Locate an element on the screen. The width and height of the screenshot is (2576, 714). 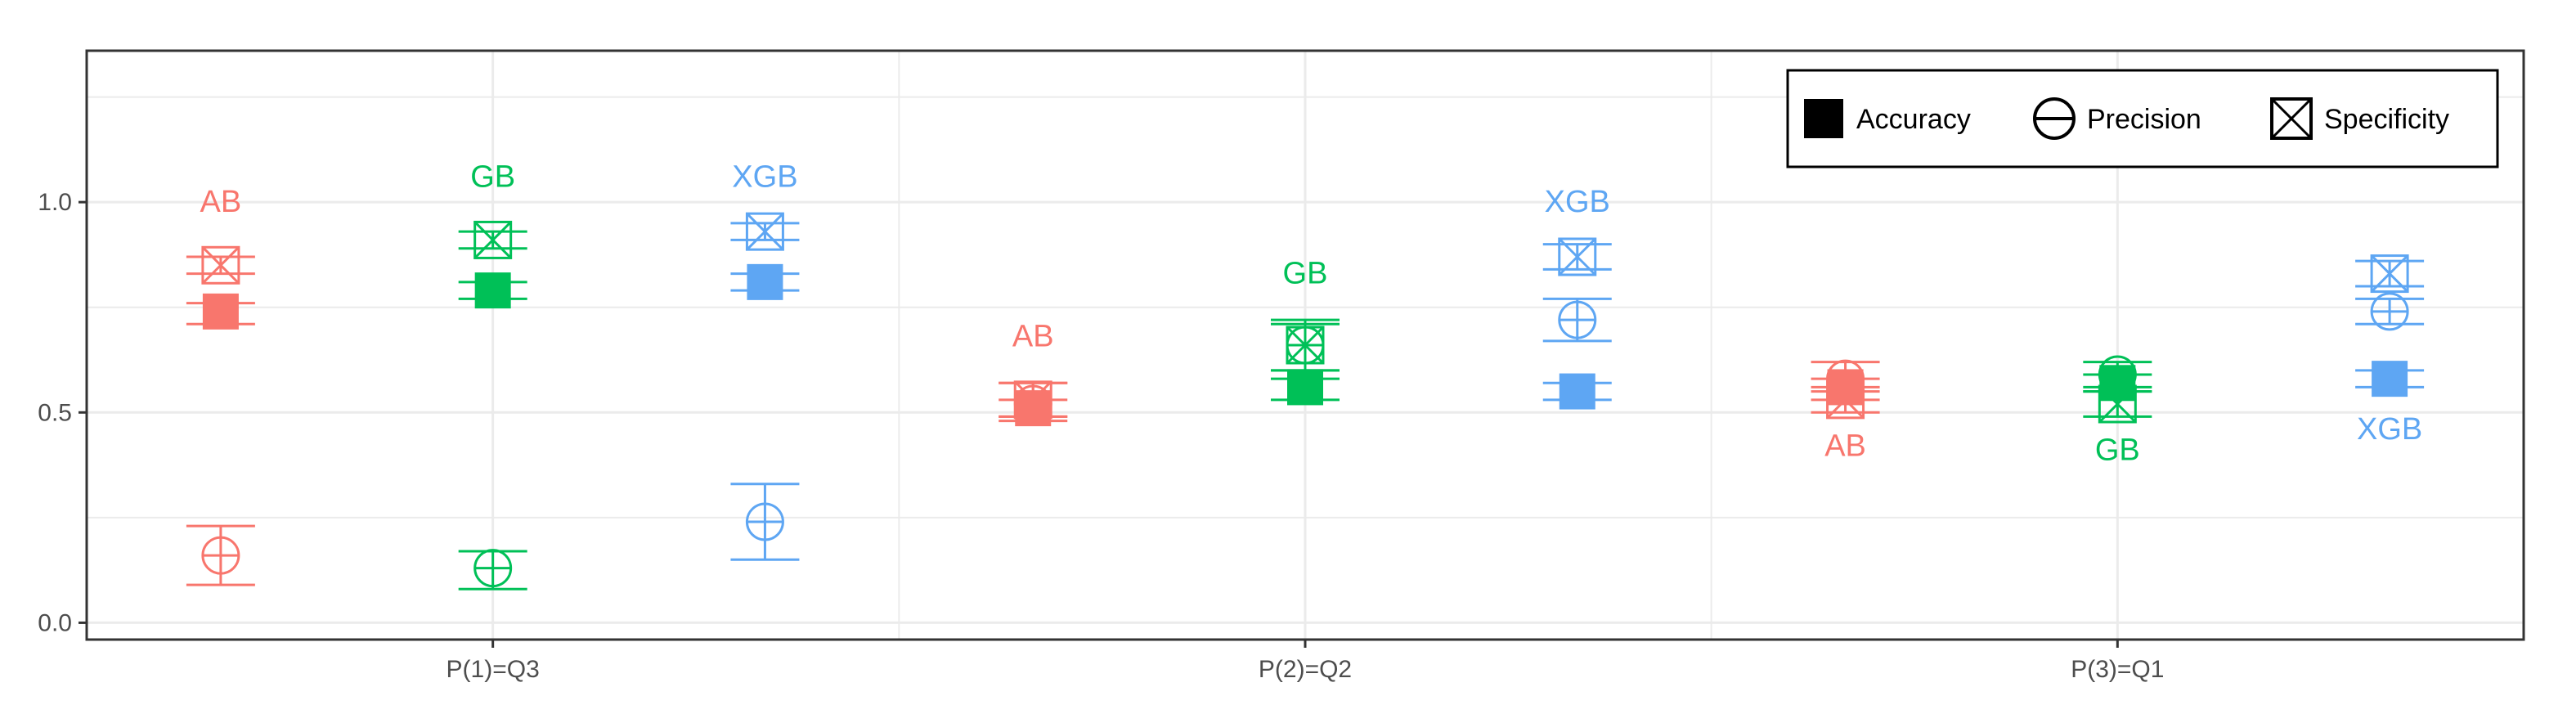
x-tick-label: P(2)=Q2 is located at coordinates (1305, 670).